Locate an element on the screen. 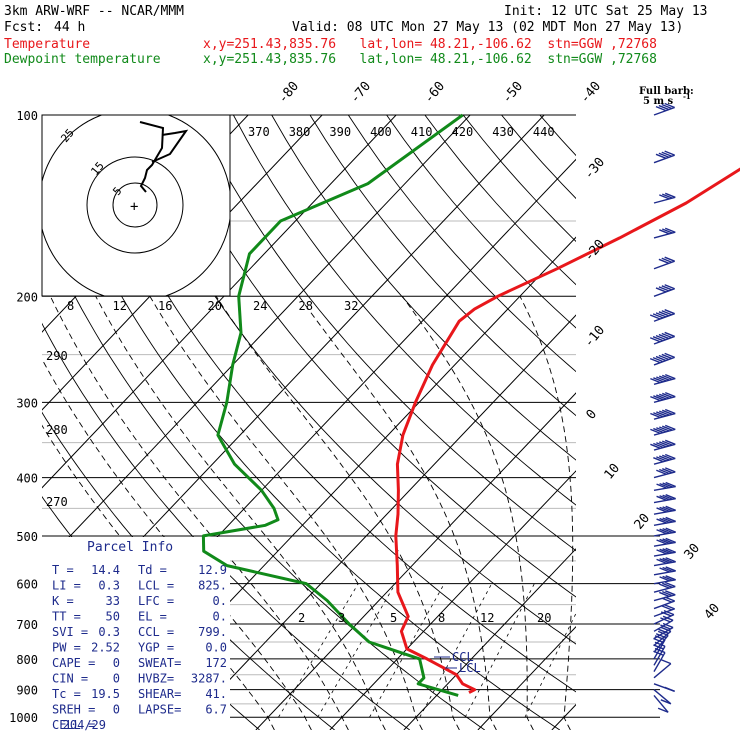  init-time: Init: 12 UTC Sat 25 May 13 is located at coordinates (606, 11).